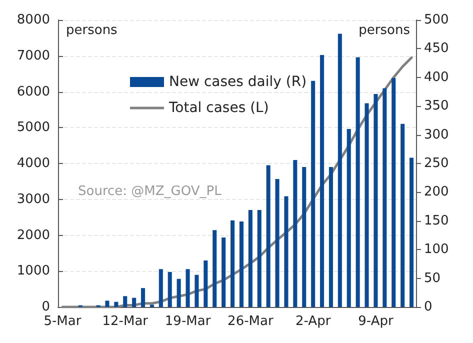  What do you see at coordinates (376, 321) in the screenshot?
I see `x-tick-label: 9-Apr` at bounding box center [376, 321].